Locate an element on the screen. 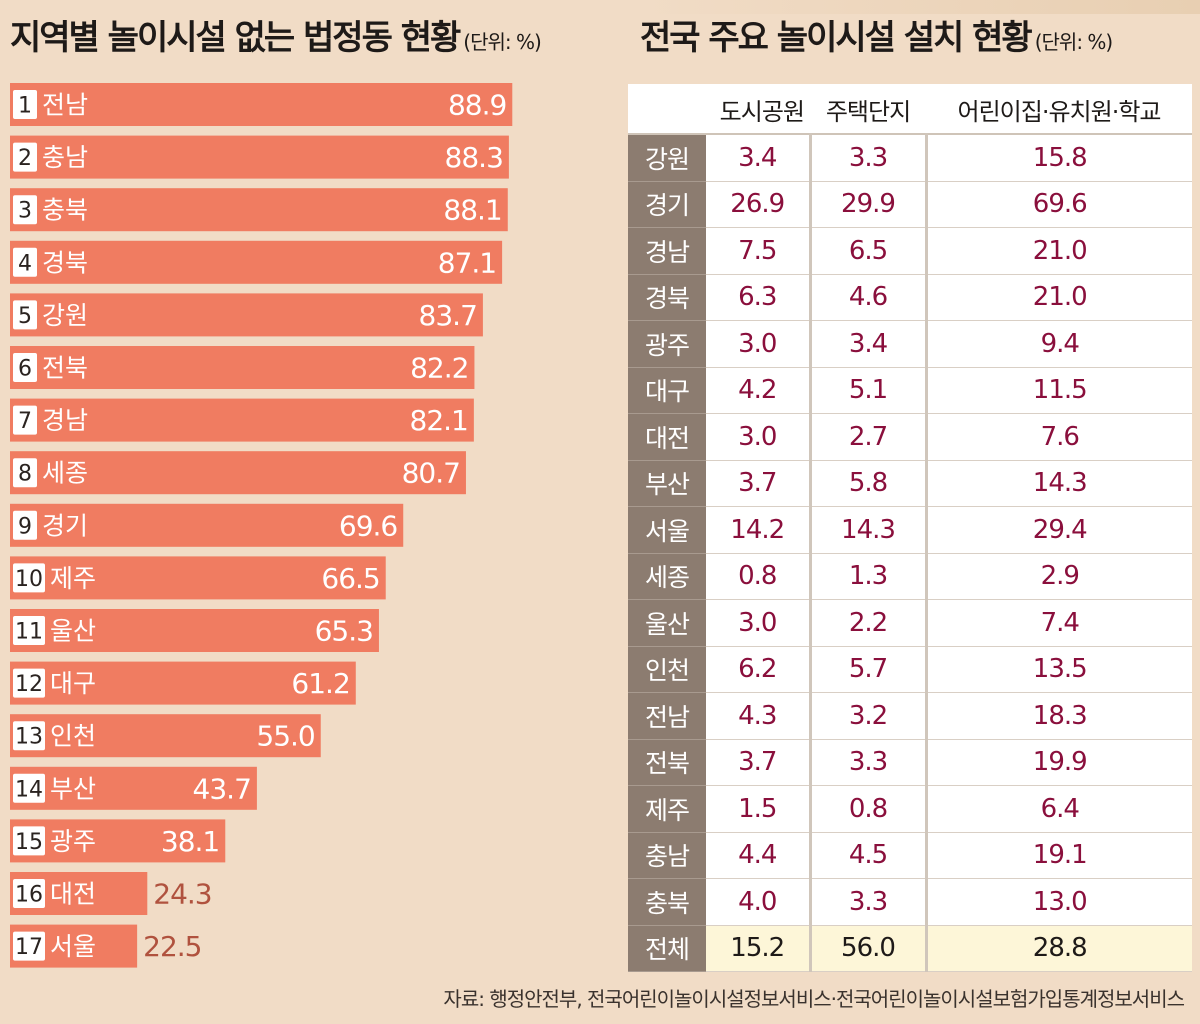 The width and height of the screenshot is (1200, 1024). bar-category-label: 전남 is located at coordinates (65, 105).